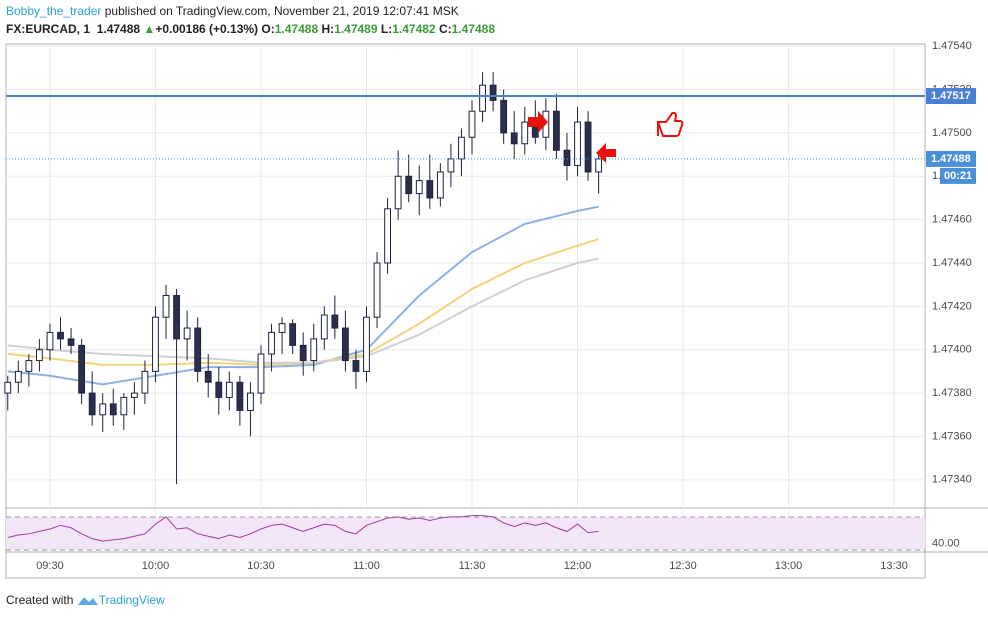 This screenshot has height=618, width=988. I want to click on h-value: 1.47489, so click(356, 29).